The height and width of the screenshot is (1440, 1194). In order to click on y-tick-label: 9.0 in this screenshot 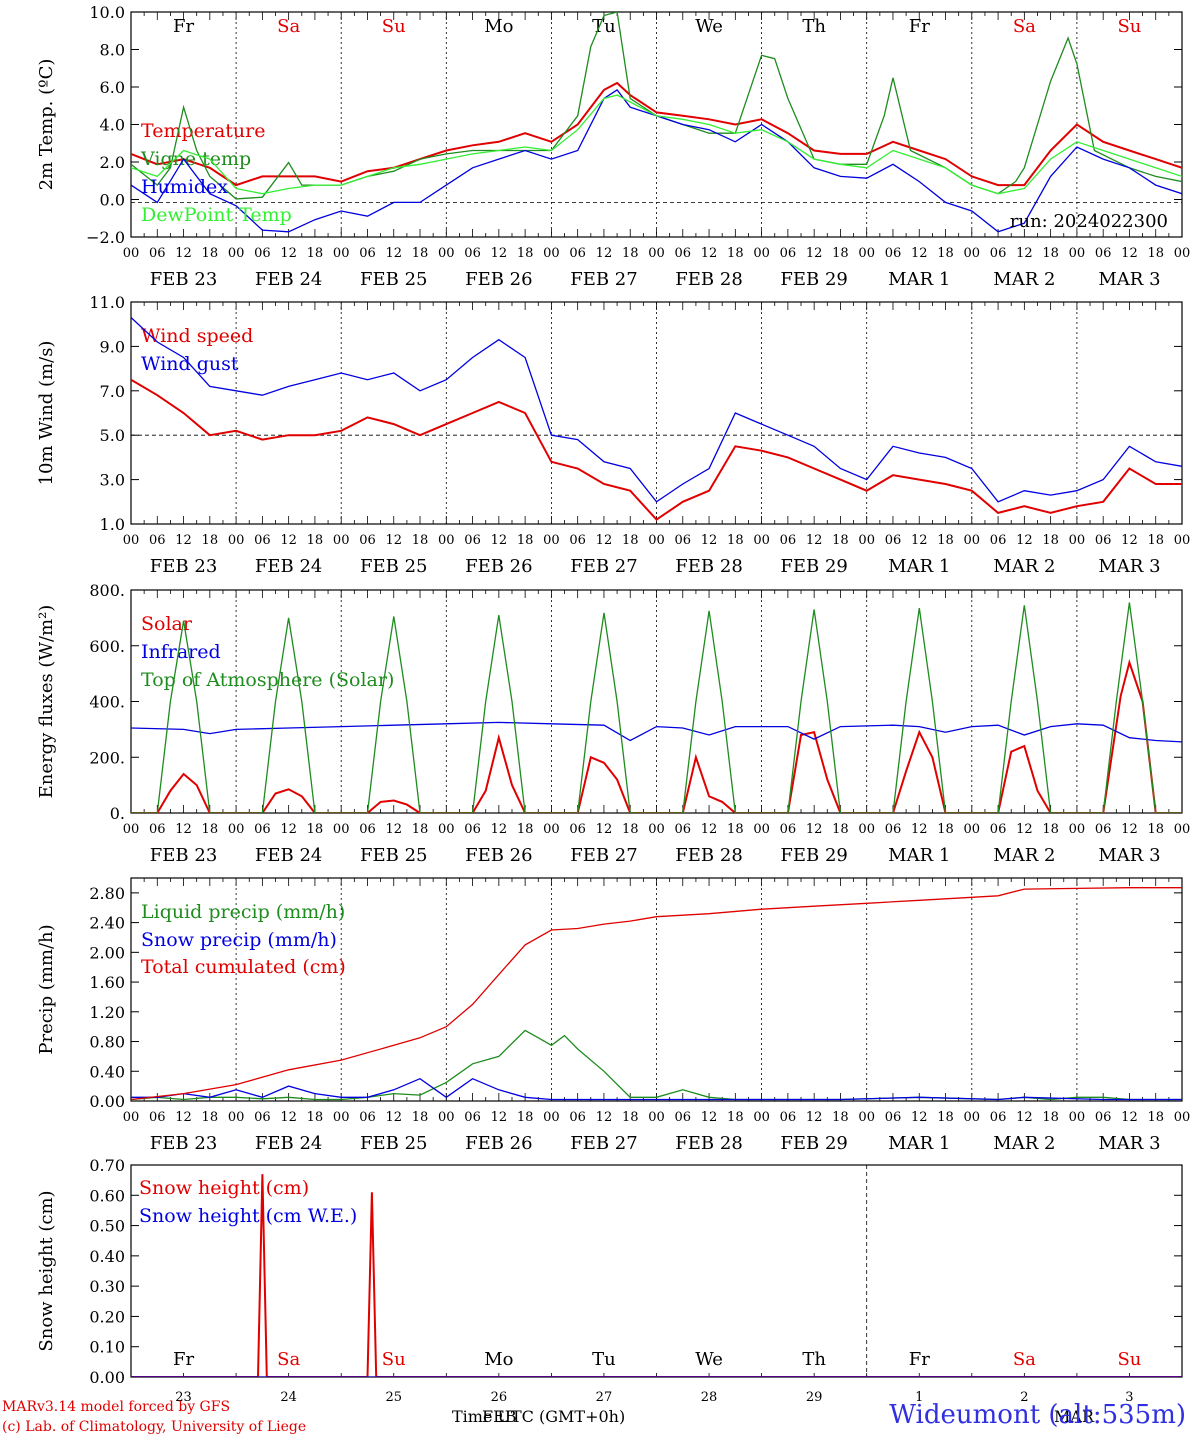, I will do `click(112, 346)`.